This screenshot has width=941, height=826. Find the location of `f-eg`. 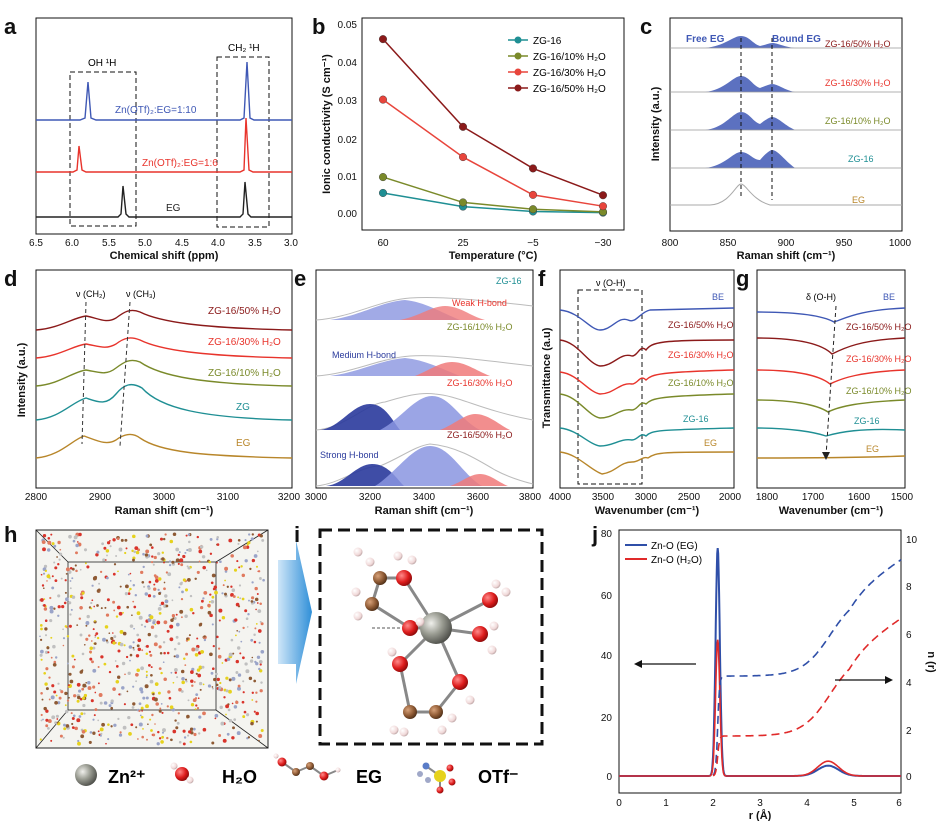

f-eg is located at coordinates (647, 463).